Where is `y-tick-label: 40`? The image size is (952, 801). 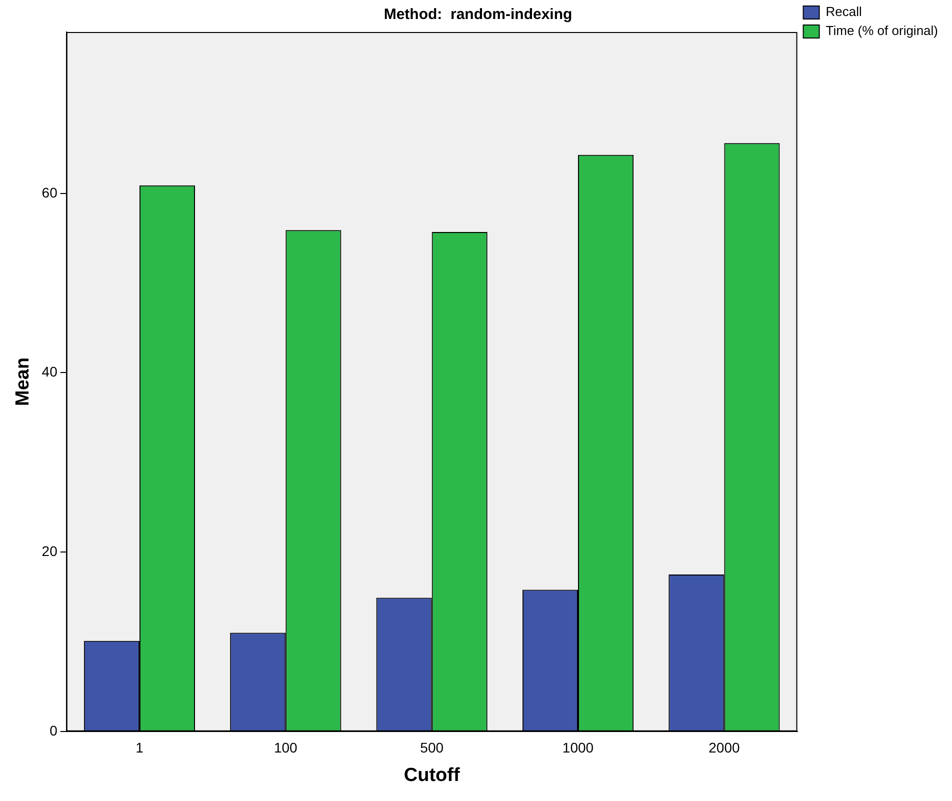 y-tick-label: 40 is located at coordinates (50, 372).